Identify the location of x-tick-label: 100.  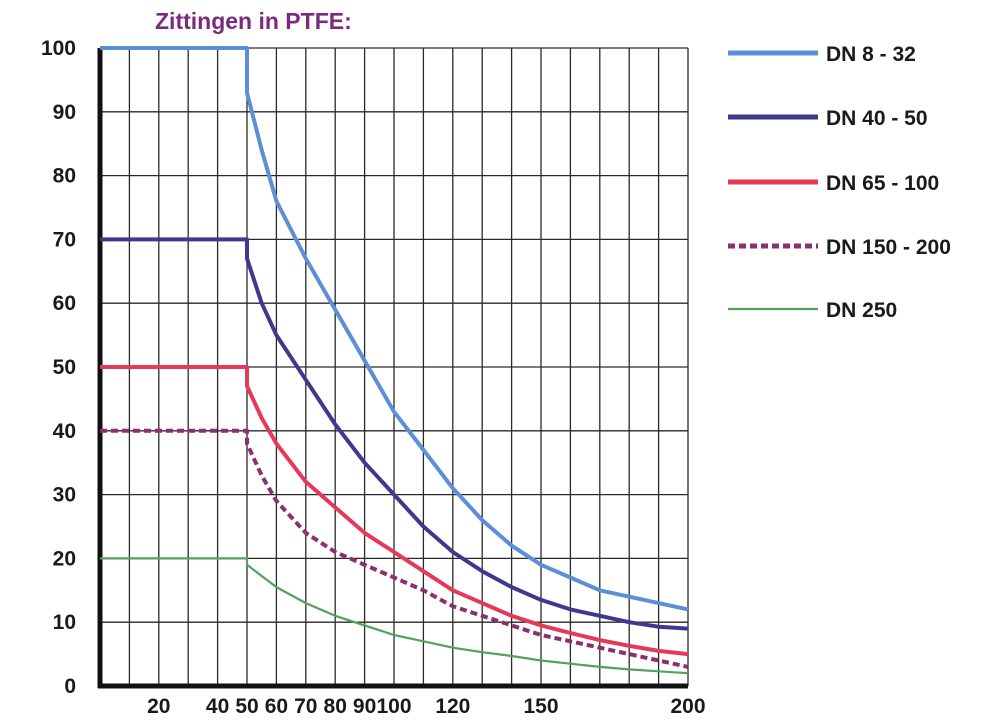
(393, 706).